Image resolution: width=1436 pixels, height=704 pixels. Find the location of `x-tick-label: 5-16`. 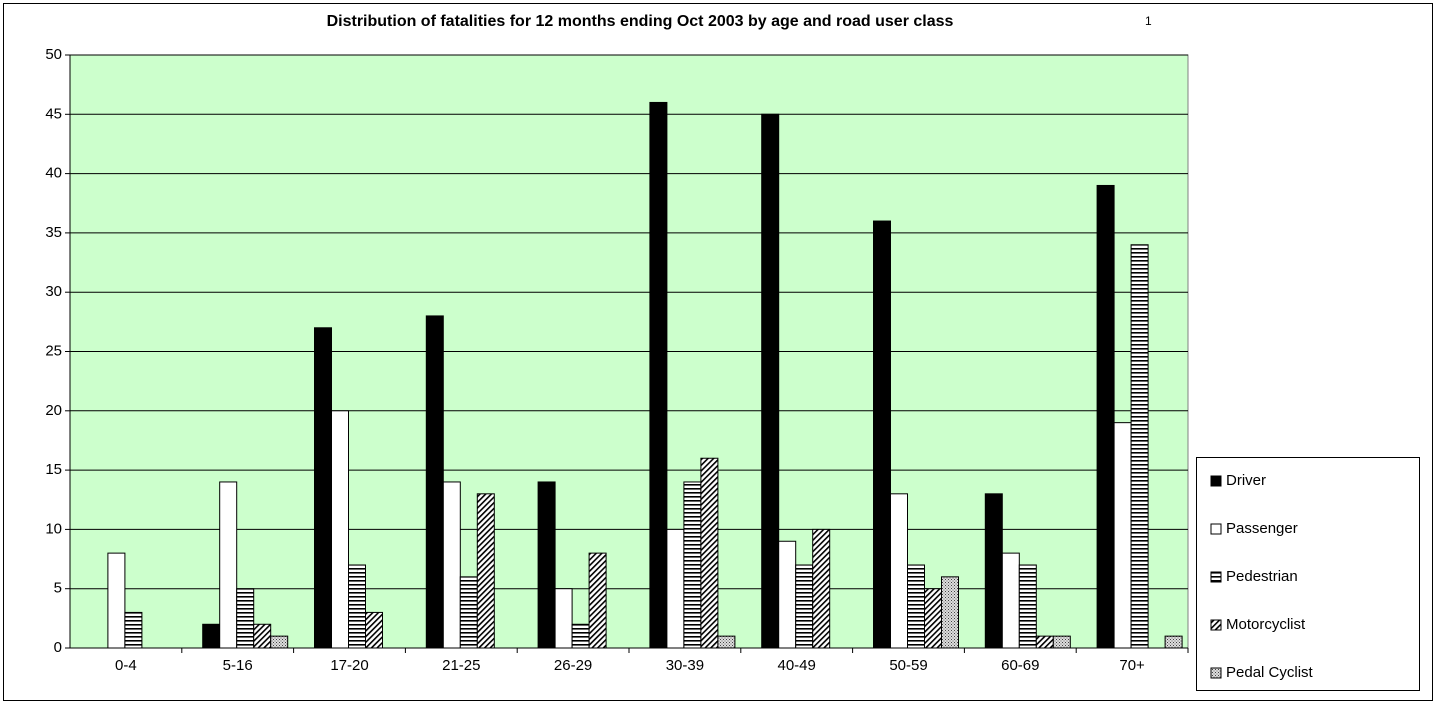

x-tick-label: 5-16 is located at coordinates (238, 665).